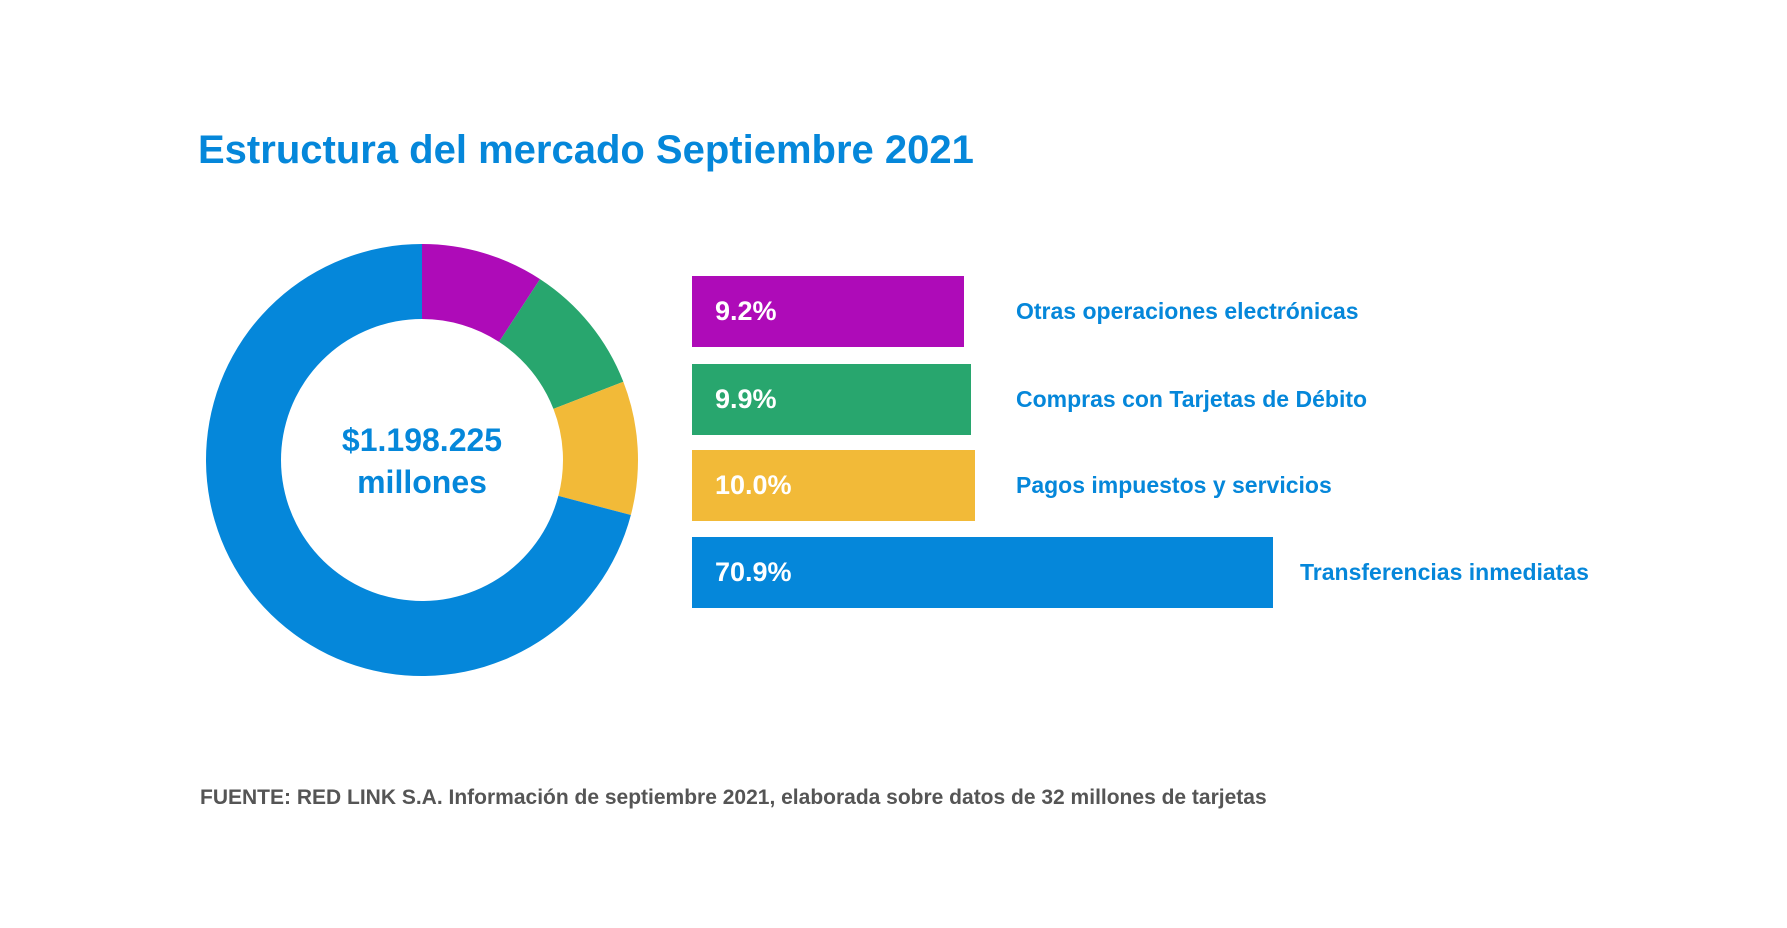  What do you see at coordinates (1444, 572) in the screenshot?
I see `category-label: Transferencias inmediatas` at bounding box center [1444, 572].